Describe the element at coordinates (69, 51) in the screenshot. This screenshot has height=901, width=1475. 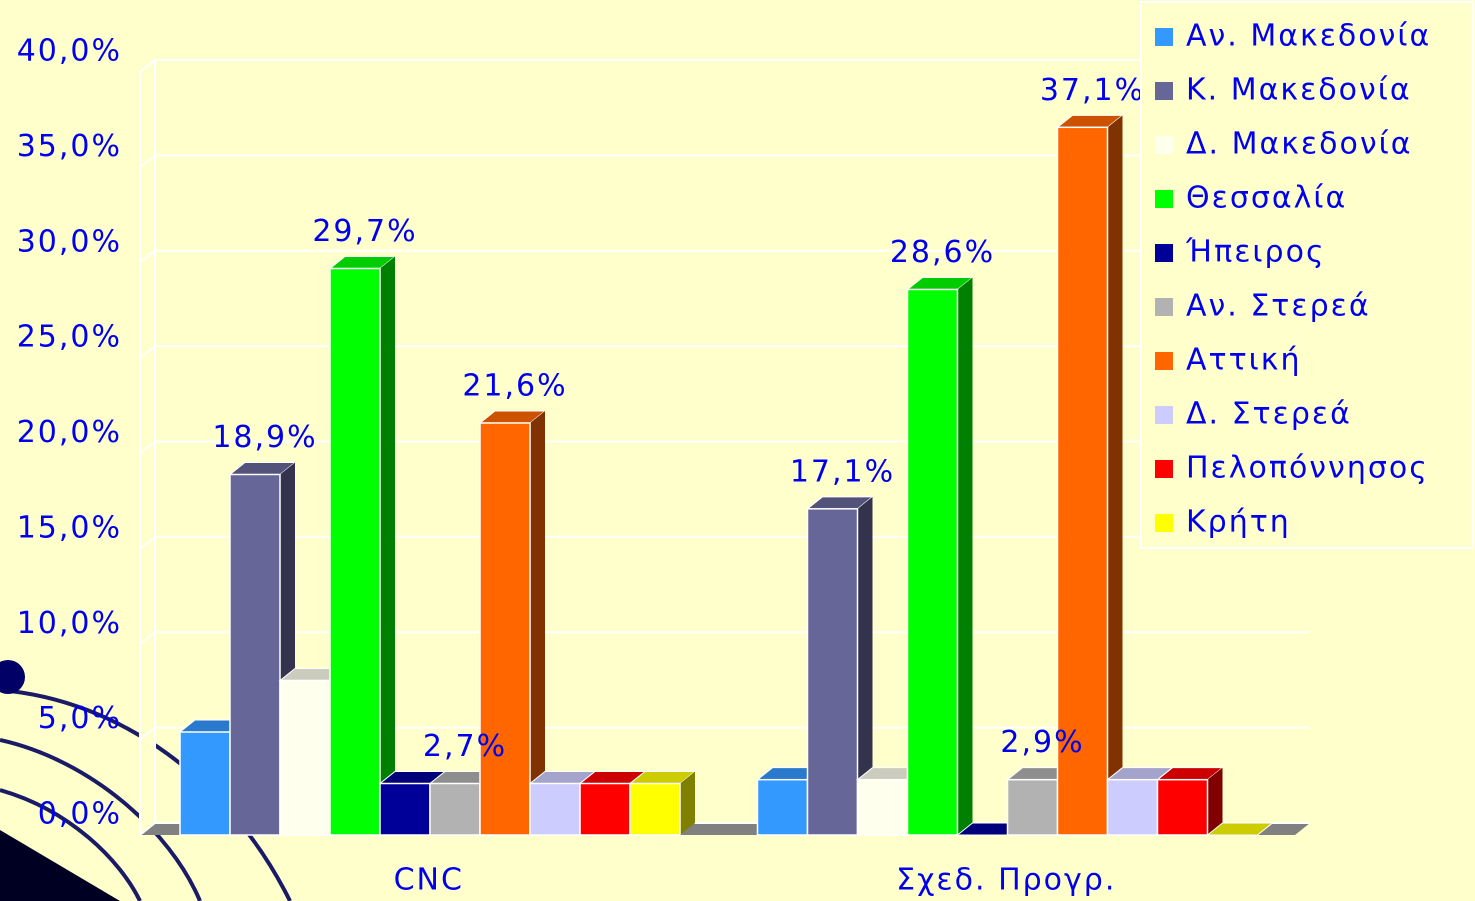
I see `y-tick-label: 40,0%` at that location.